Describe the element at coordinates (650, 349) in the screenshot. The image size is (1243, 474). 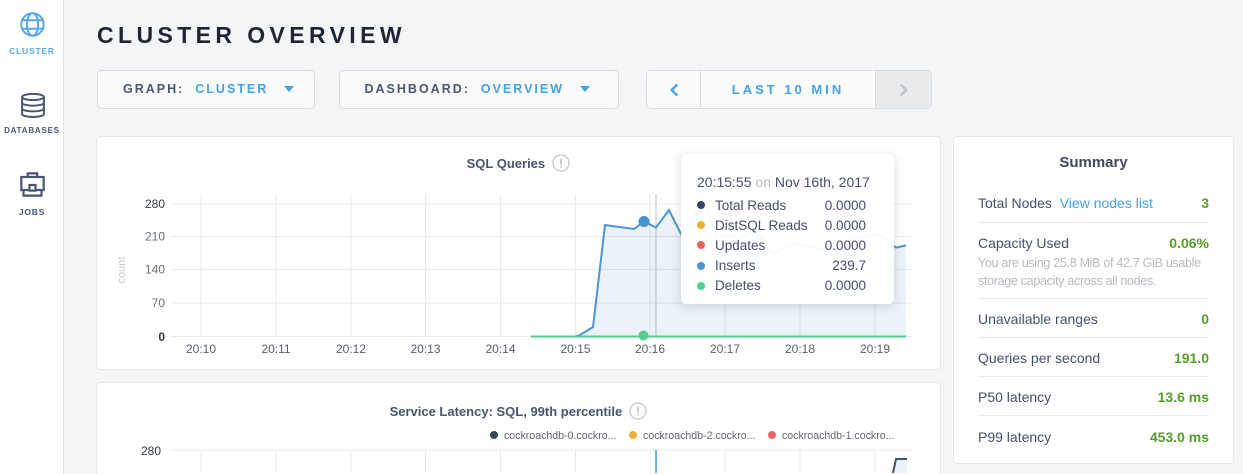
I see `svg-text: 20:16` at that location.